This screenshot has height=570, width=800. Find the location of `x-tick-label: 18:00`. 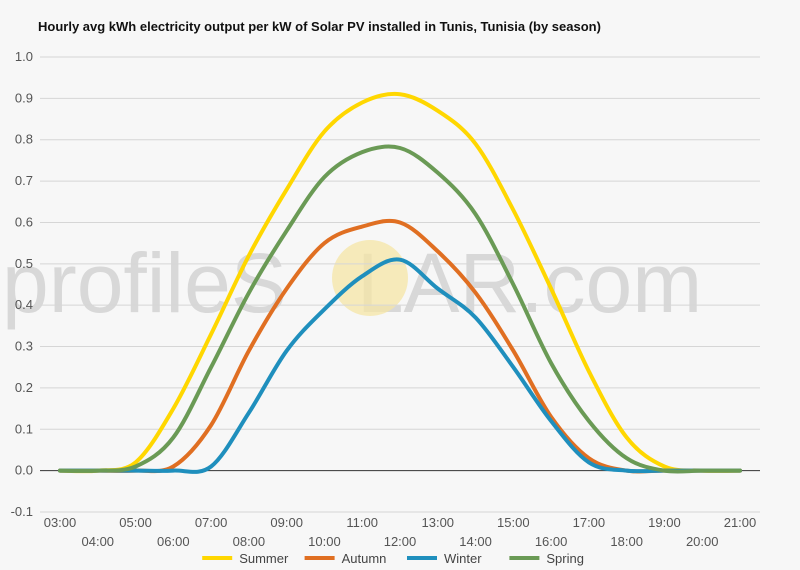

x-tick-label: 18:00 is located at coordinates (626, 541).